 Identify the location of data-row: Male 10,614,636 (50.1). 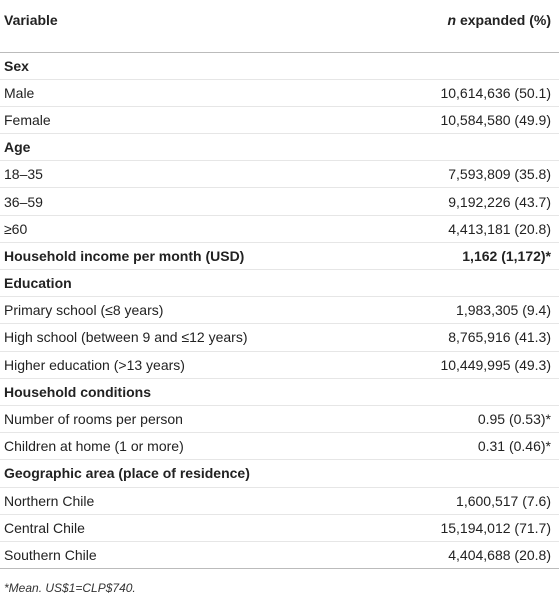
(279, 93).